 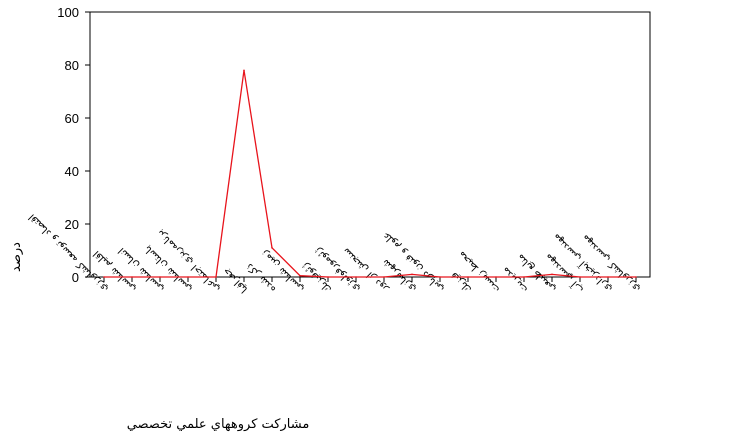 I want to click on y-axis-title: درصد, so click(x=16, y=257).